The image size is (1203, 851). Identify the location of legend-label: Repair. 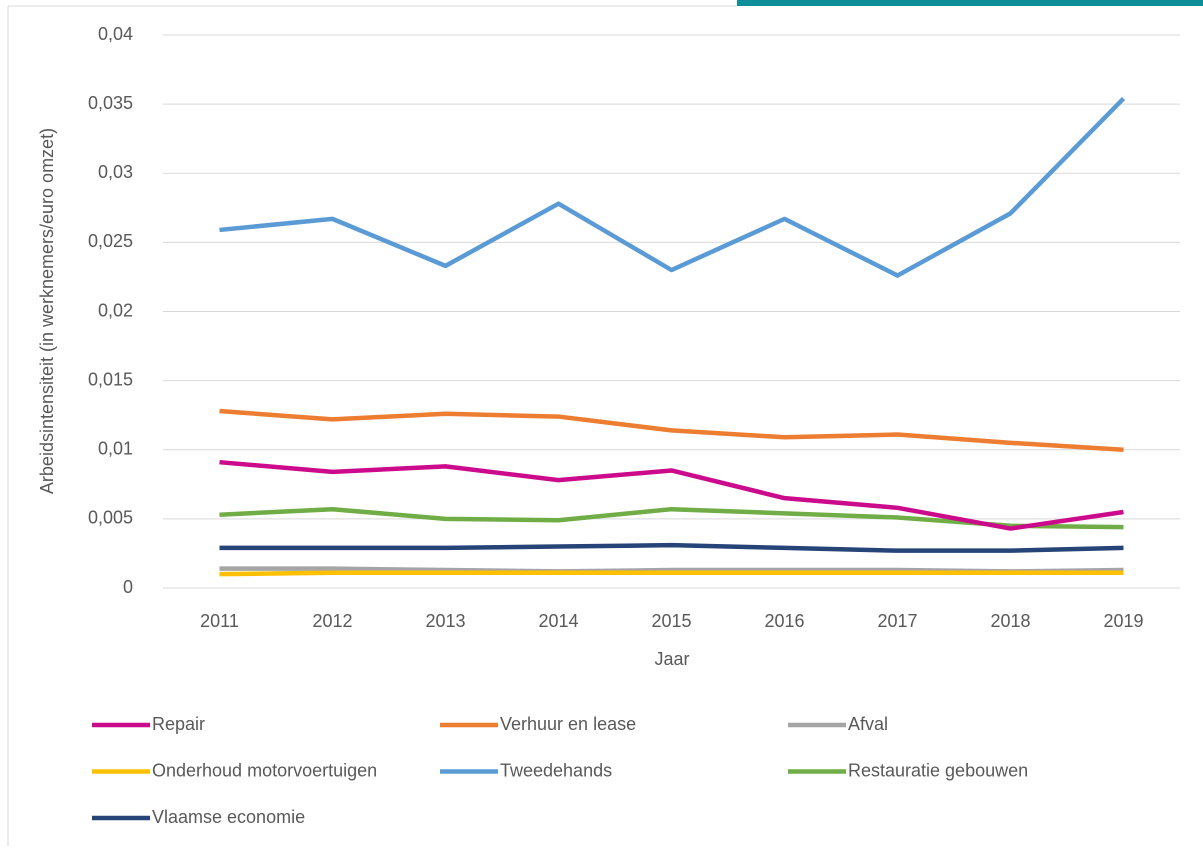
(178, 724).